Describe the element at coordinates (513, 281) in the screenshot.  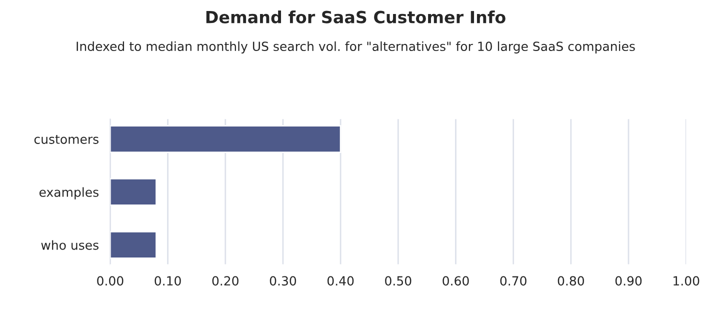
I see `x-tick-label: 0.70` at that location.